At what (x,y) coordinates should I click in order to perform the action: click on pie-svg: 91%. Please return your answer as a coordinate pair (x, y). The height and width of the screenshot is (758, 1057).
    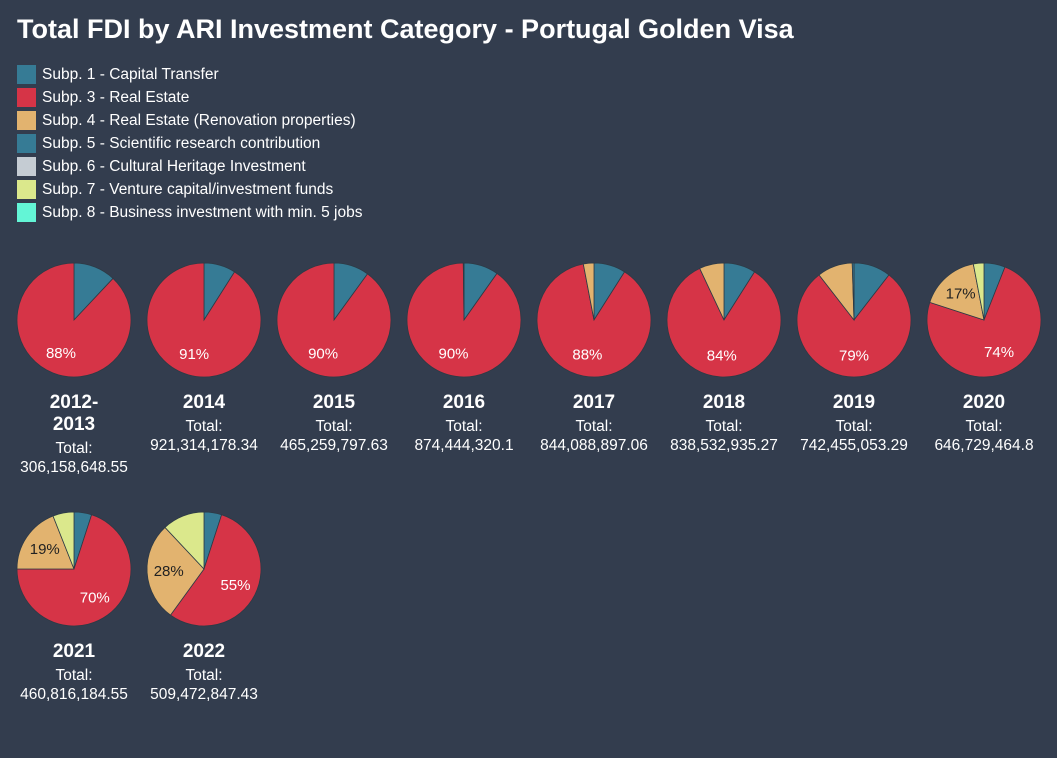
    Looking at the image, I should click on (204, 320).